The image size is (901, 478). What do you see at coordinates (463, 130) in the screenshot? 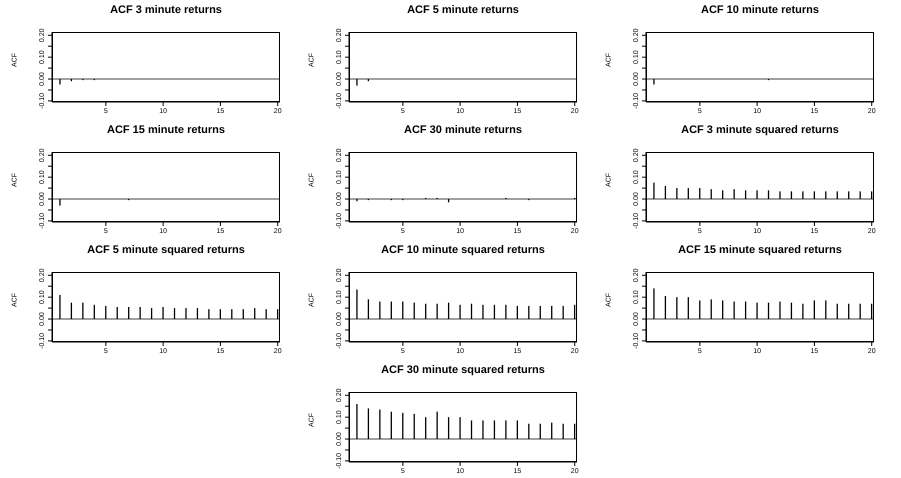
I see `chart-title: ACF 30 minute returns` at bounding box center [463, 130].